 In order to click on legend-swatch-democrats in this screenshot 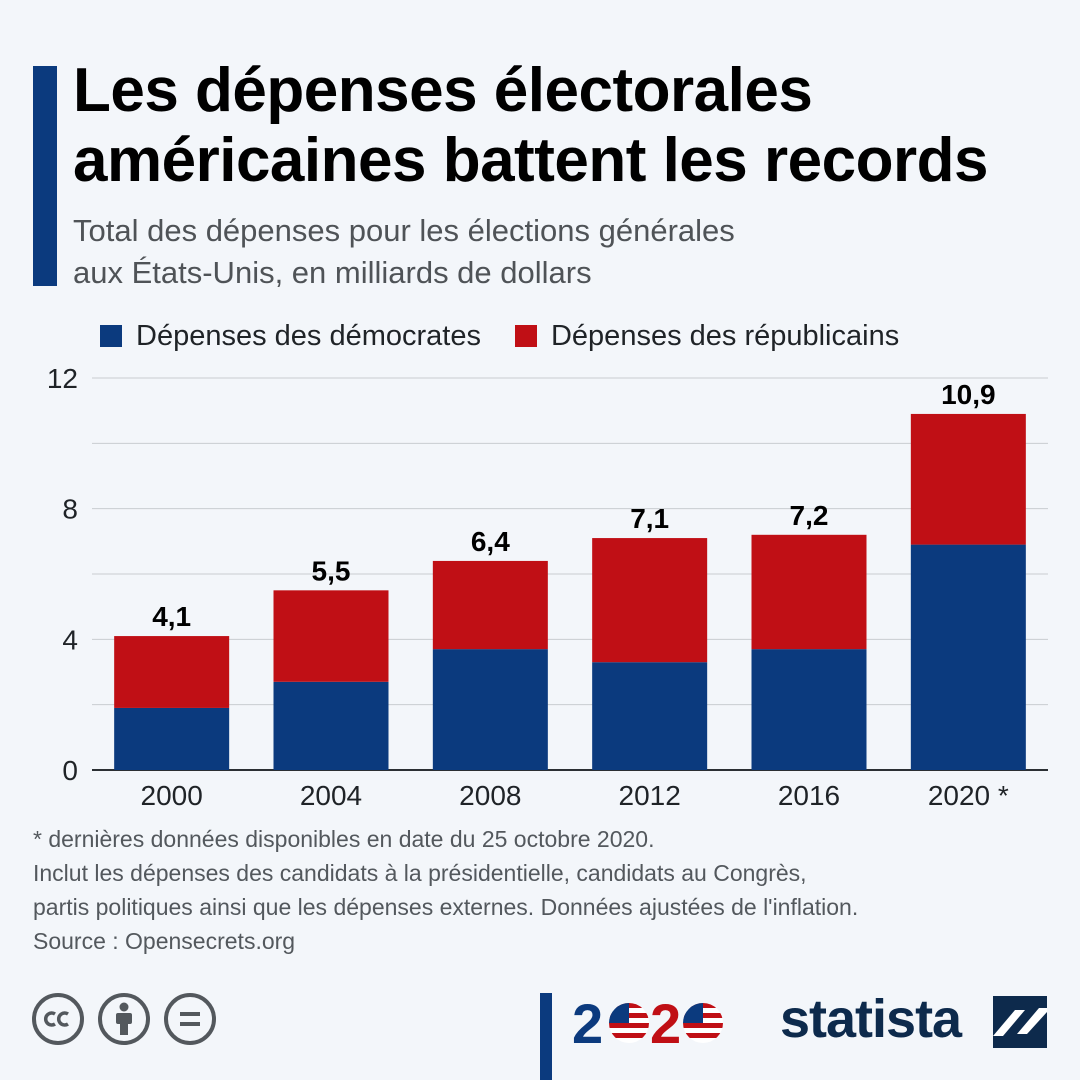, I will do `click(111, 336)`.